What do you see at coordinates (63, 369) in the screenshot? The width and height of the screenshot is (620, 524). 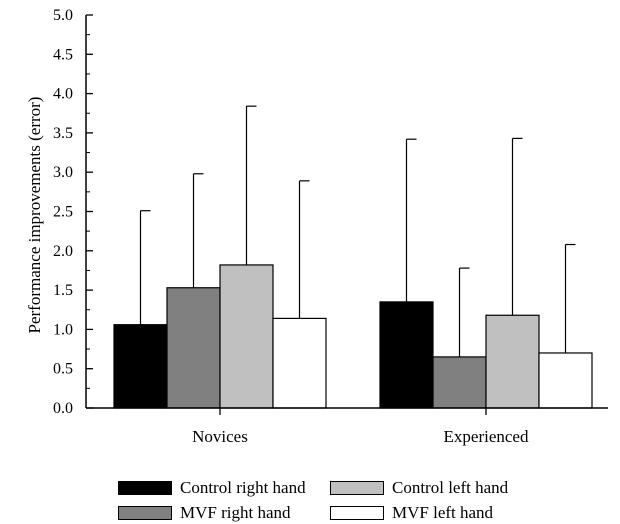 I see `y-tick-label: 0.5` at bounding box center [63, 369].